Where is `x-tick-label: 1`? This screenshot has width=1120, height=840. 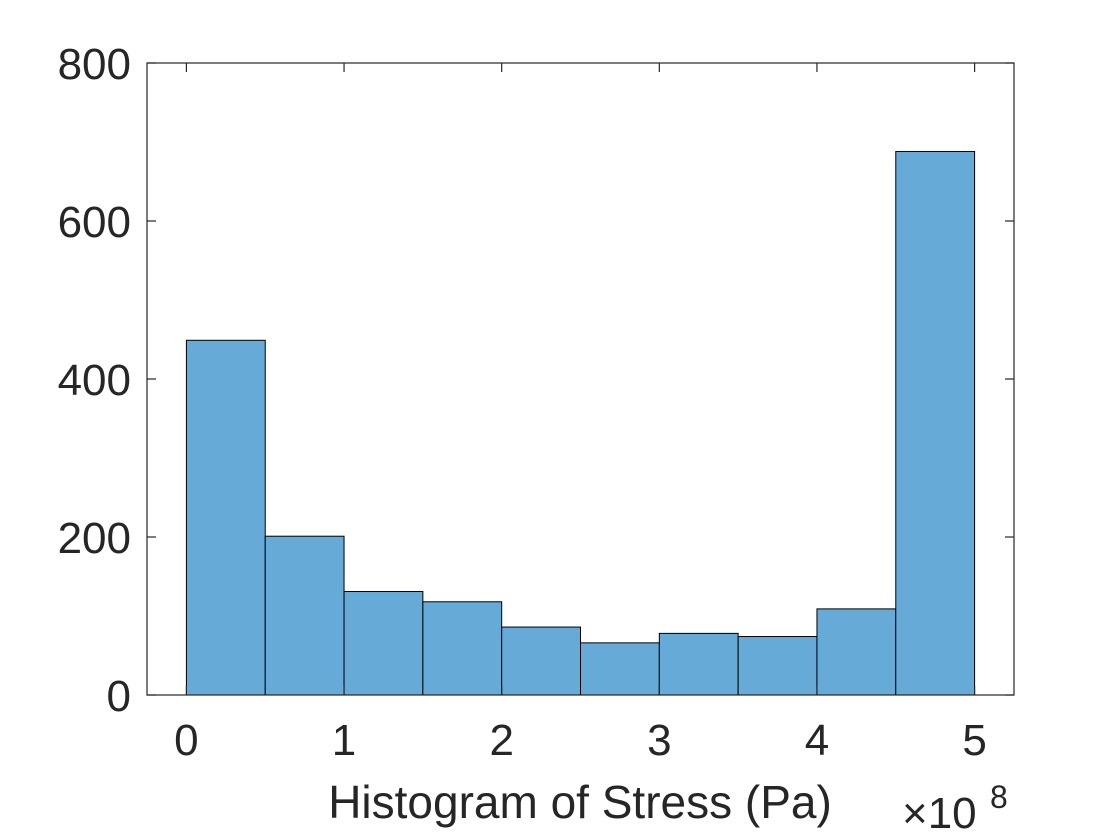
x-tick-label: 1 is located at coordinates (344, 740).